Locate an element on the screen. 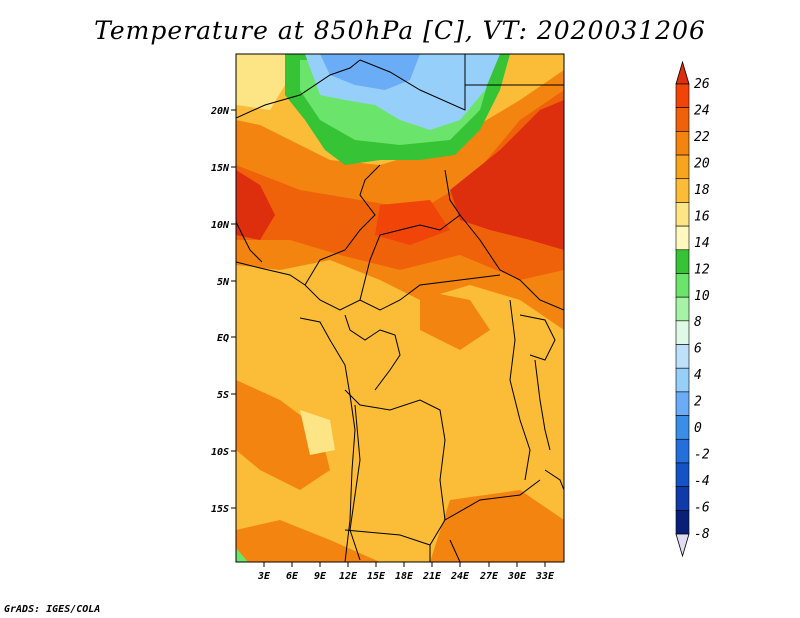 Image resolution: width=800 pixels, height=618 pixels. colorbar-label: 2 is located at coordinates (698, 402).